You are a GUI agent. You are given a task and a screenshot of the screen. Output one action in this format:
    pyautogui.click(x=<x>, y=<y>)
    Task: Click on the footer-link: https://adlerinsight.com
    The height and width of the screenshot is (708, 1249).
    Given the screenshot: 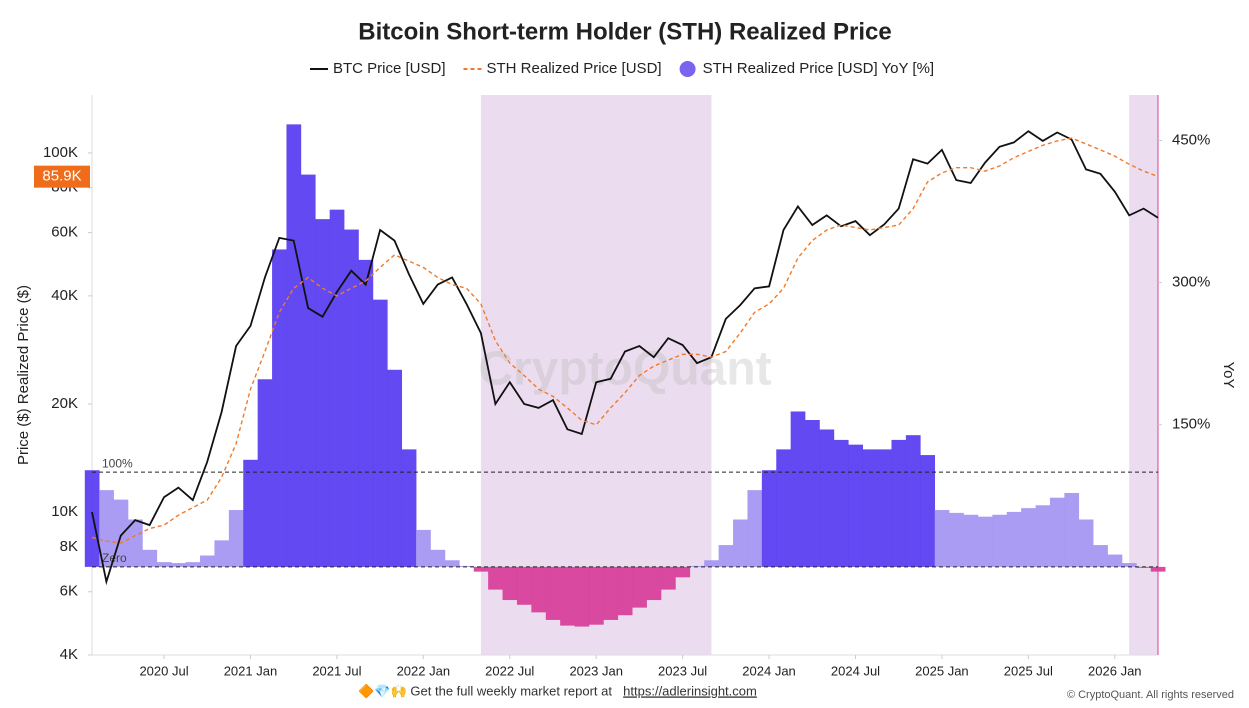 What is the action you would take?
    pyautogui.click(x=690, y=690)
    